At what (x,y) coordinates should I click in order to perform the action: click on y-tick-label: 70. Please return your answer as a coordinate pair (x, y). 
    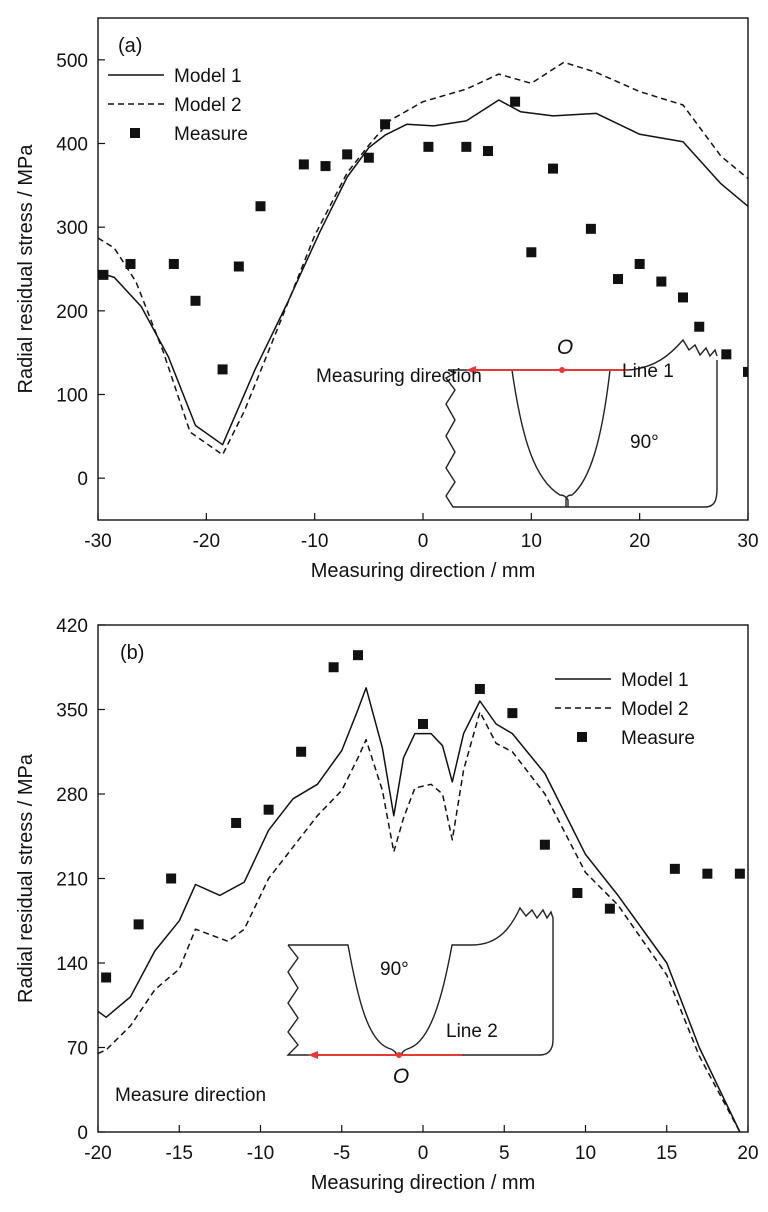
    Looking at the image, I should click on (77, 1049).